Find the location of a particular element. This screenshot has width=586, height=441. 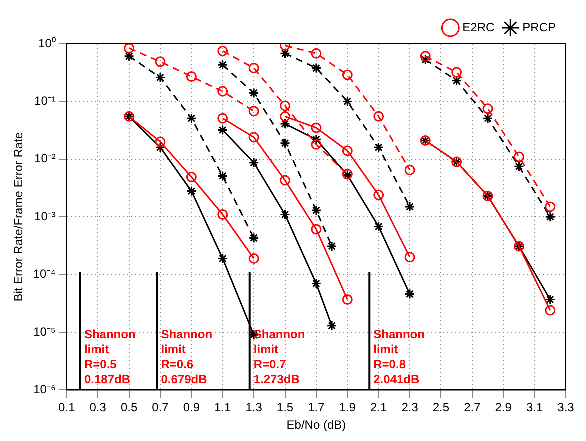

y-tick-label: 10⁻¹ is located at coordinates (45, 101).